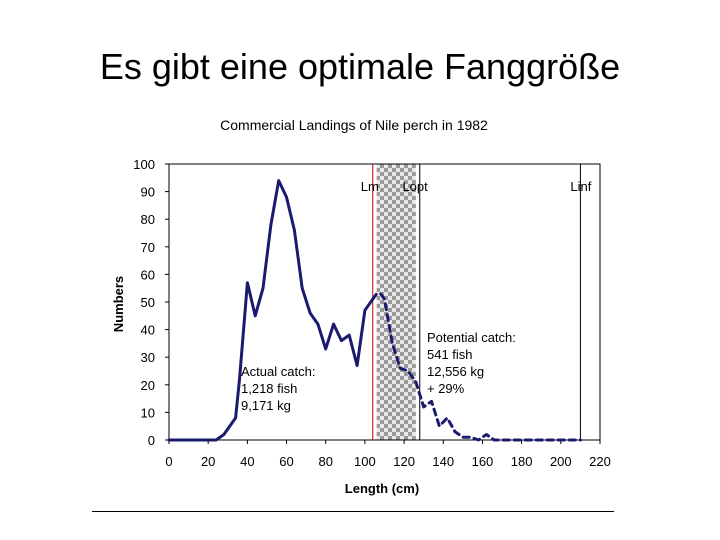  What do you see at coordinates (415, 186) in the screenshot?
I see `reference-label-lopt: Lopt` at bounding box center [415, 186].